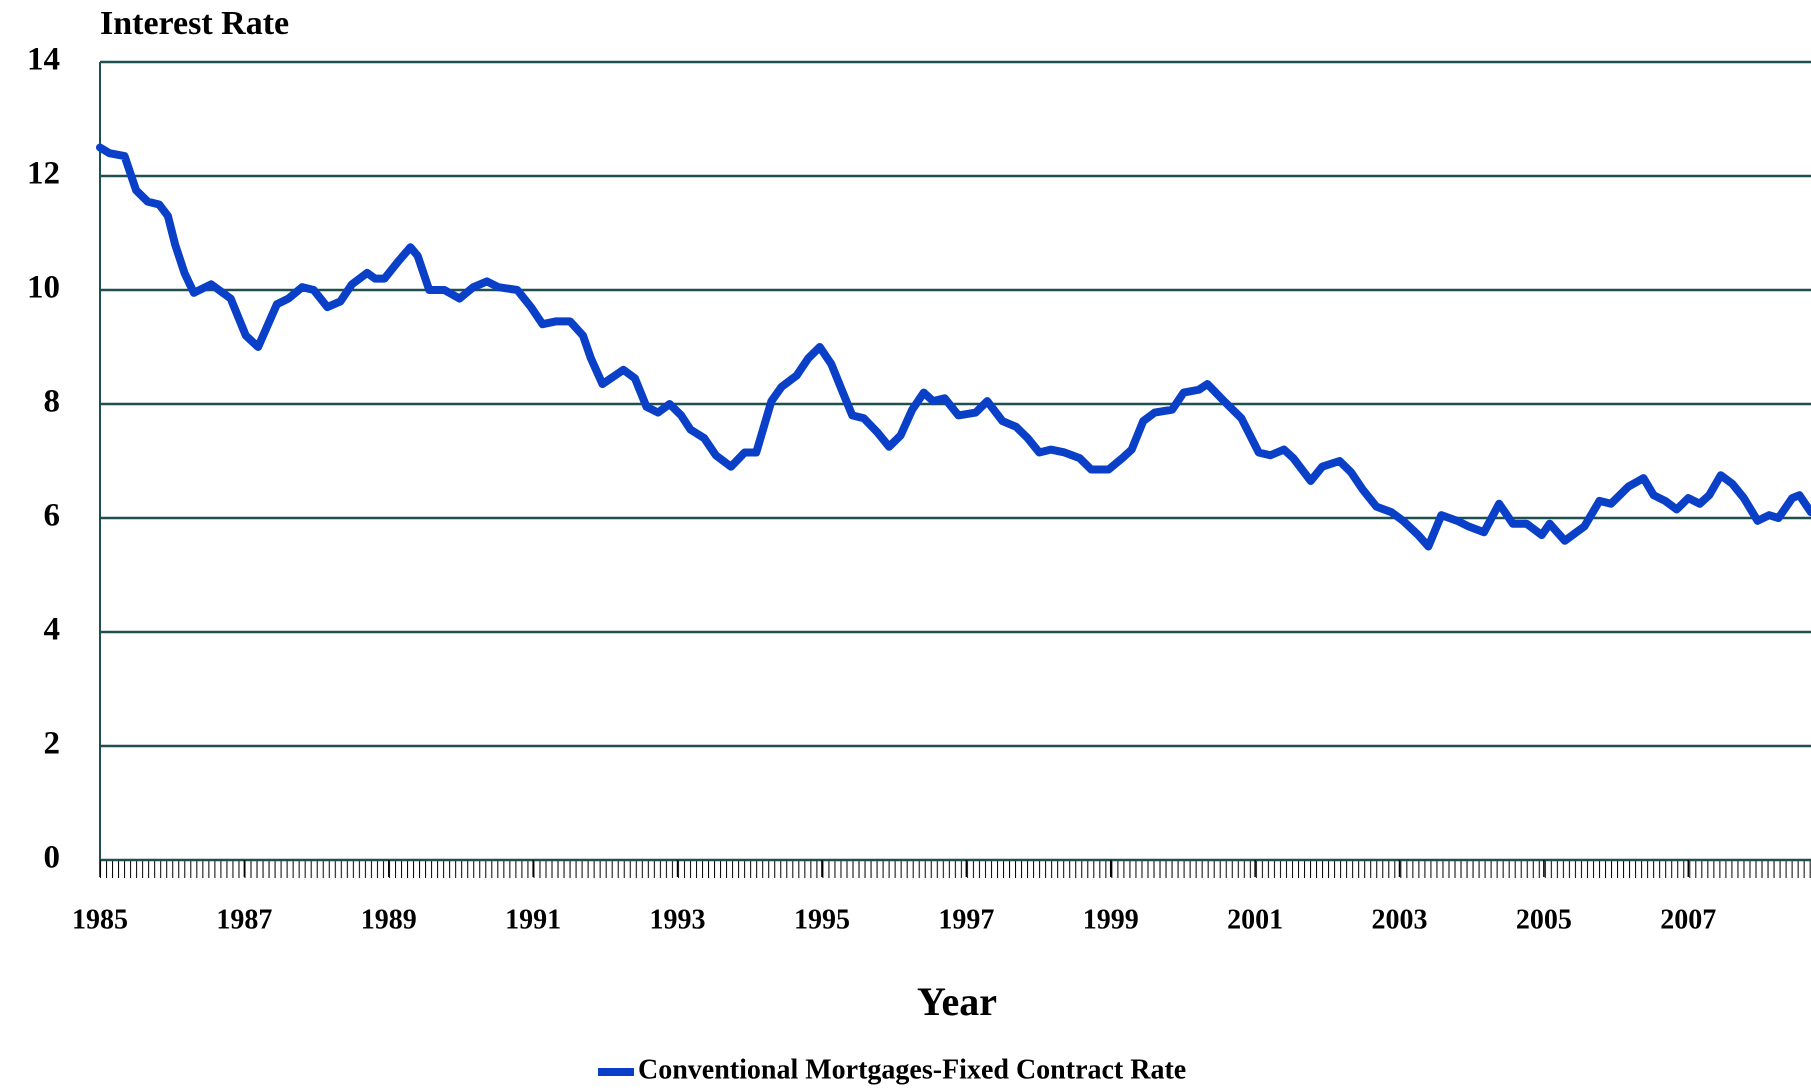  Describe the element at coordinates (1544, 919) in the screenshot. I see `x-tick-label: 2005` at that location.